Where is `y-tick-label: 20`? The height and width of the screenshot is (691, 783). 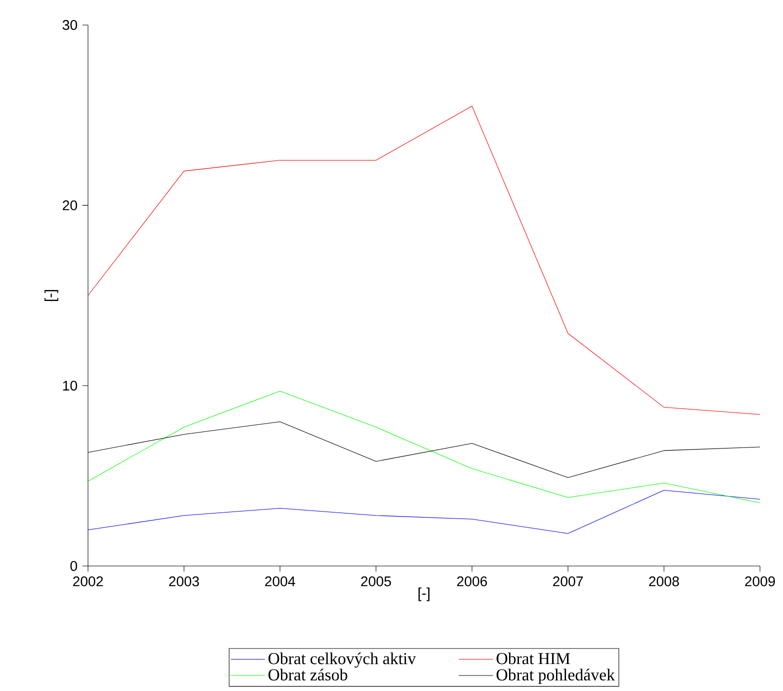 y-tick-label: 20 is located at coordinates (70, 205).